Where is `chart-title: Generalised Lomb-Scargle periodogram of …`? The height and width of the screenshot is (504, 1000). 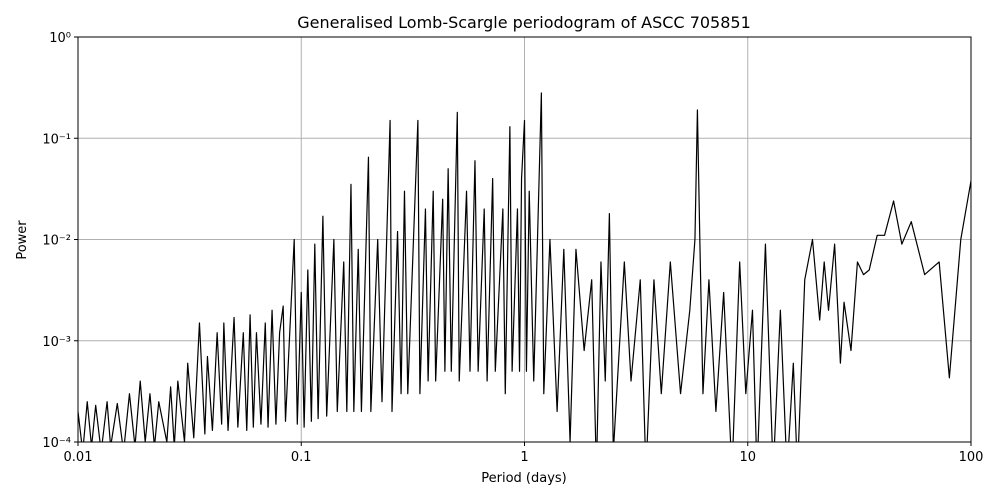 chart-title: Generalised Lomb-Scargle periodogram of … is located at coordinates (524, 22).